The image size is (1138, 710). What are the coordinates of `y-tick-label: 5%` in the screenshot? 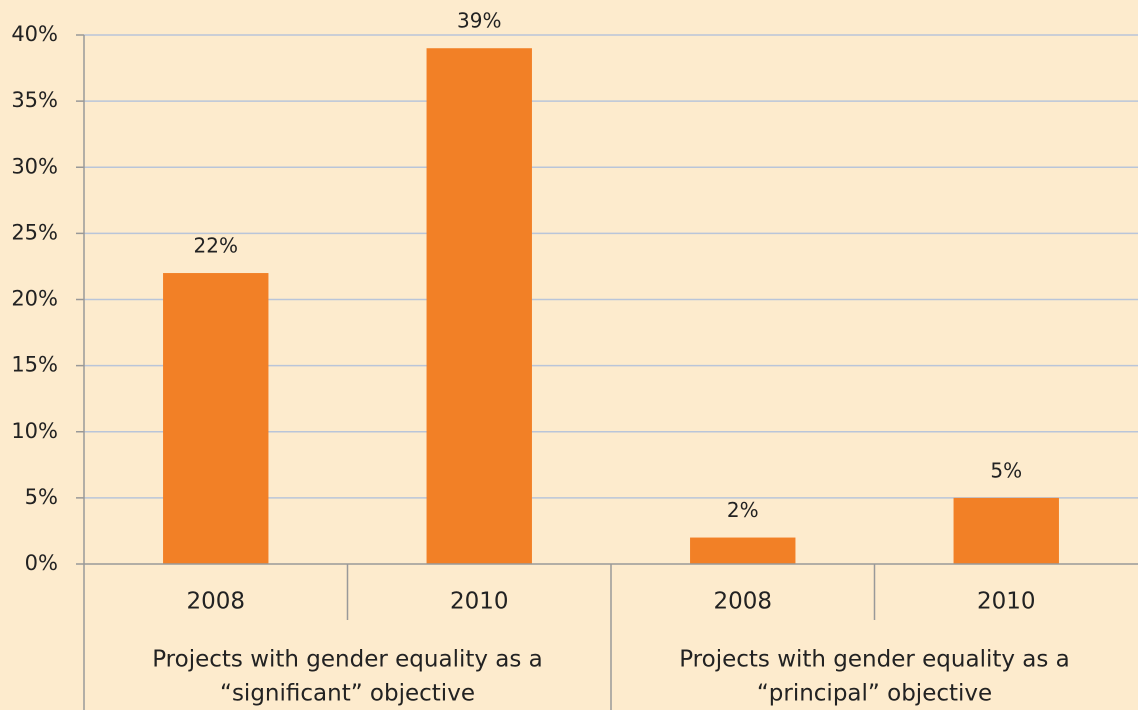 It's located at (41, 497).